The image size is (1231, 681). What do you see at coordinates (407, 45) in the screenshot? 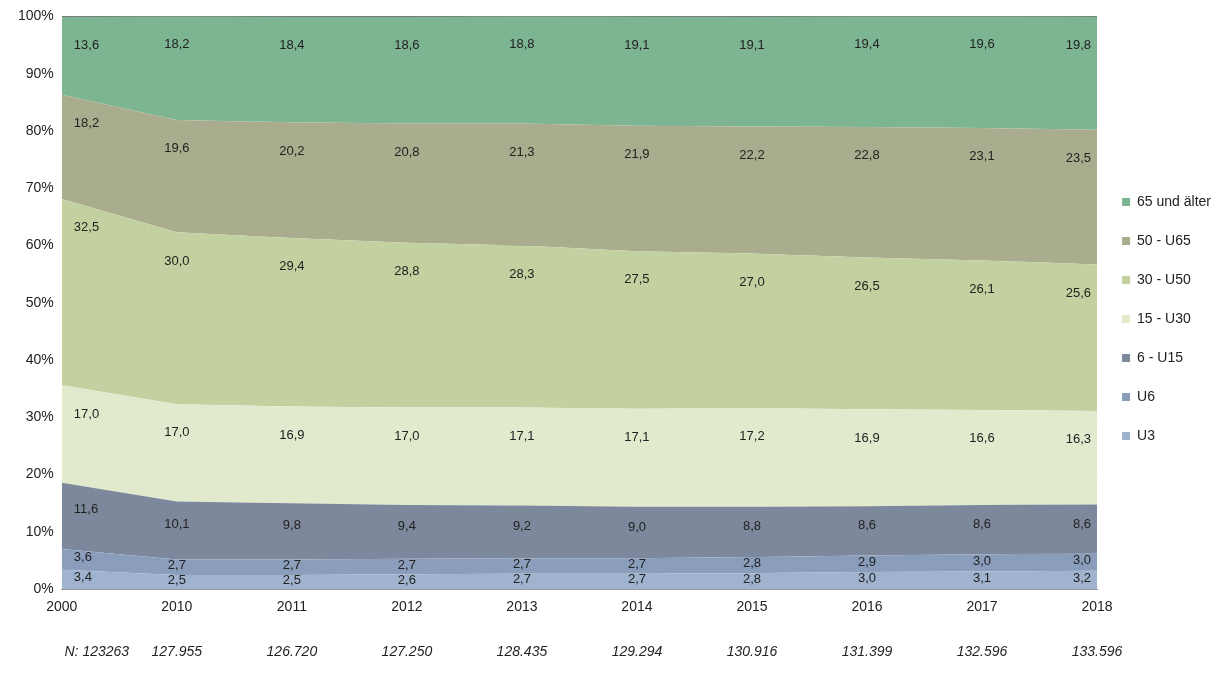
I see `data-label: 18,6` at bounding box center [407, 45].